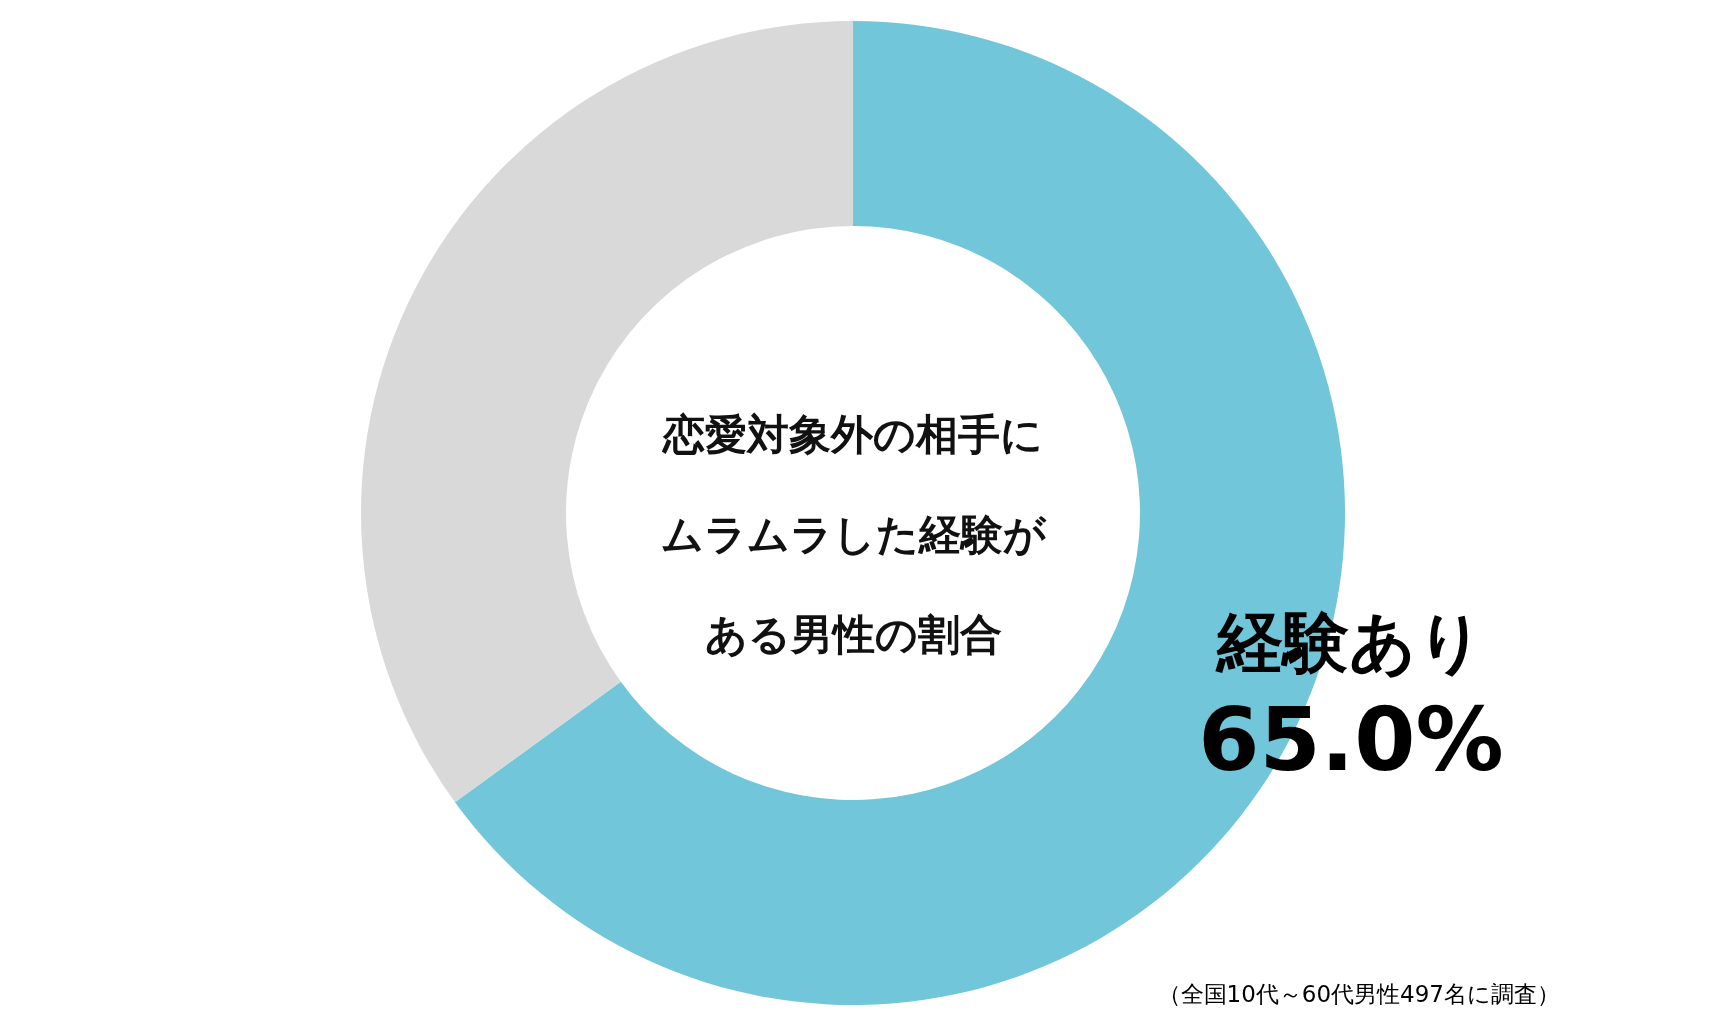  What do you see at coordinates (853, 534) in the screenshot?
I see `chart-title: 恋愛対象外の相手にムラムラした経験がある男性の割合` at bounding box center [853, 534].